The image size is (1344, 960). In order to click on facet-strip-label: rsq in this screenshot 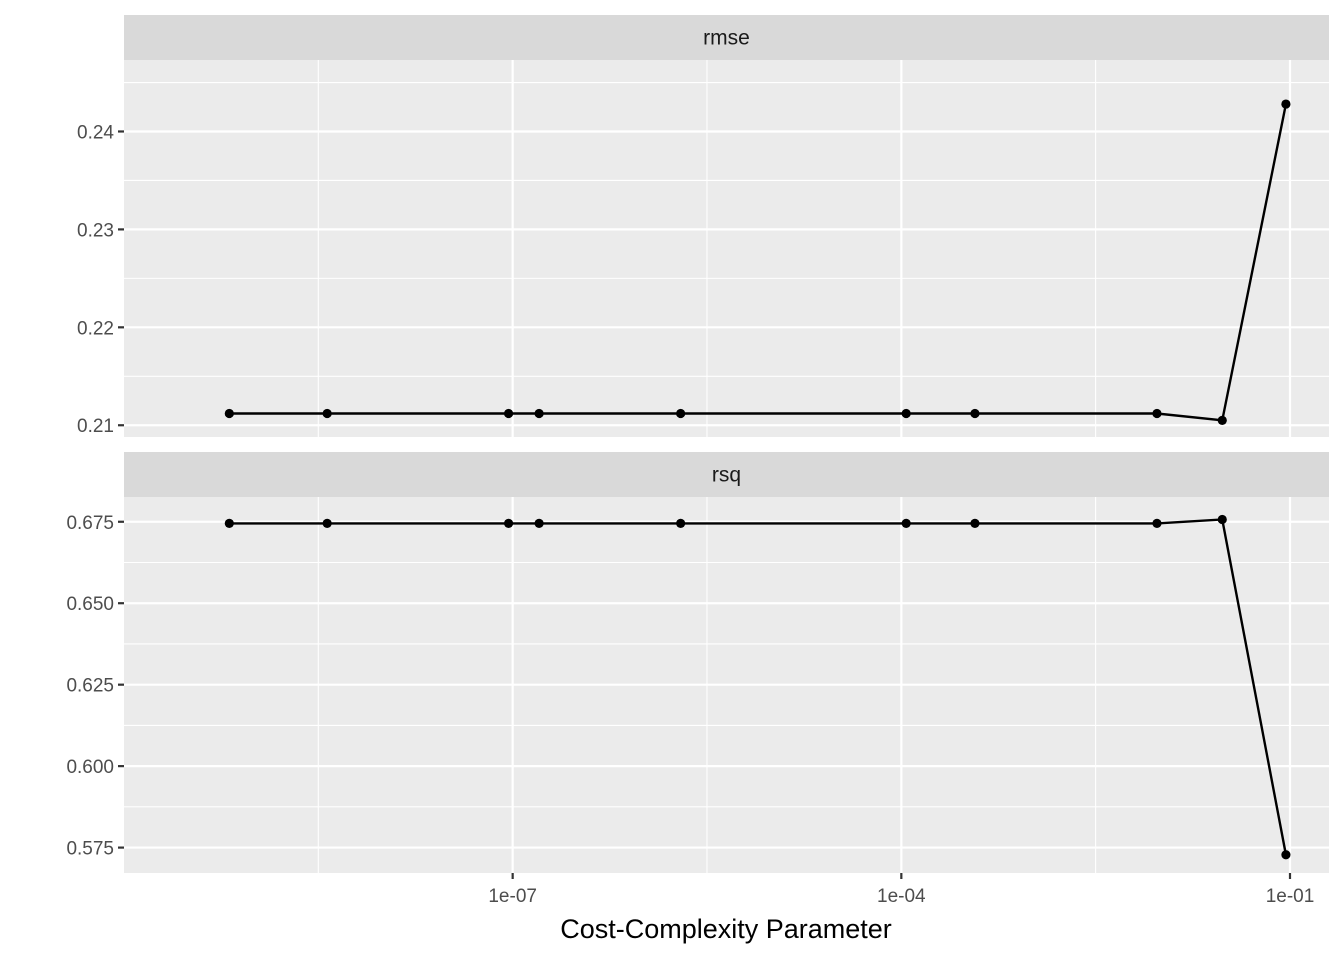, I will do `click(726, 475)`.